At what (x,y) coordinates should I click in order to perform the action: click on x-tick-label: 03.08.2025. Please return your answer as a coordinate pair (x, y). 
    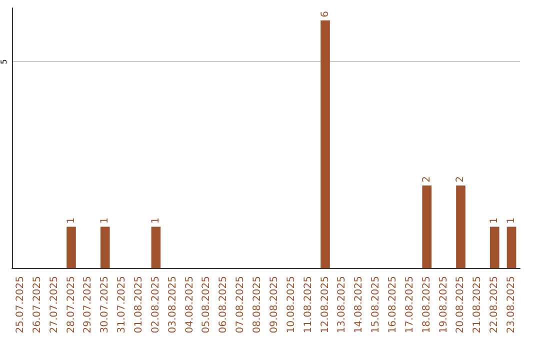
    Looking at the image, I should click on (172, 305).